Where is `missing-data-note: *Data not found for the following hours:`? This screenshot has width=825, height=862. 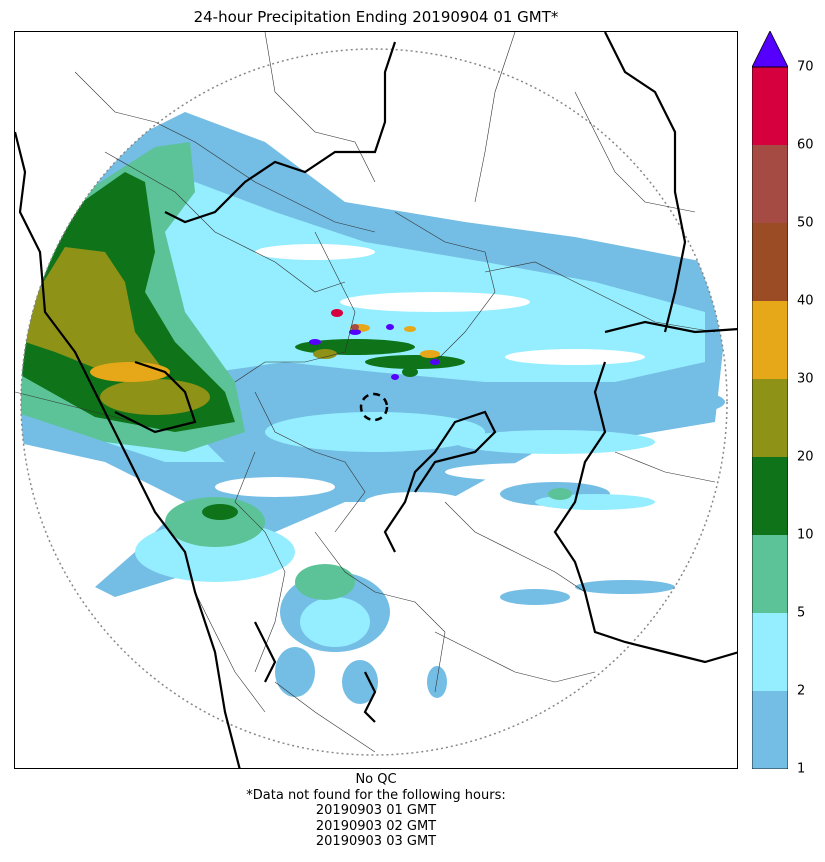 missing-data-note: *Data not found for the following hours: is located at coordinates (376, 795).